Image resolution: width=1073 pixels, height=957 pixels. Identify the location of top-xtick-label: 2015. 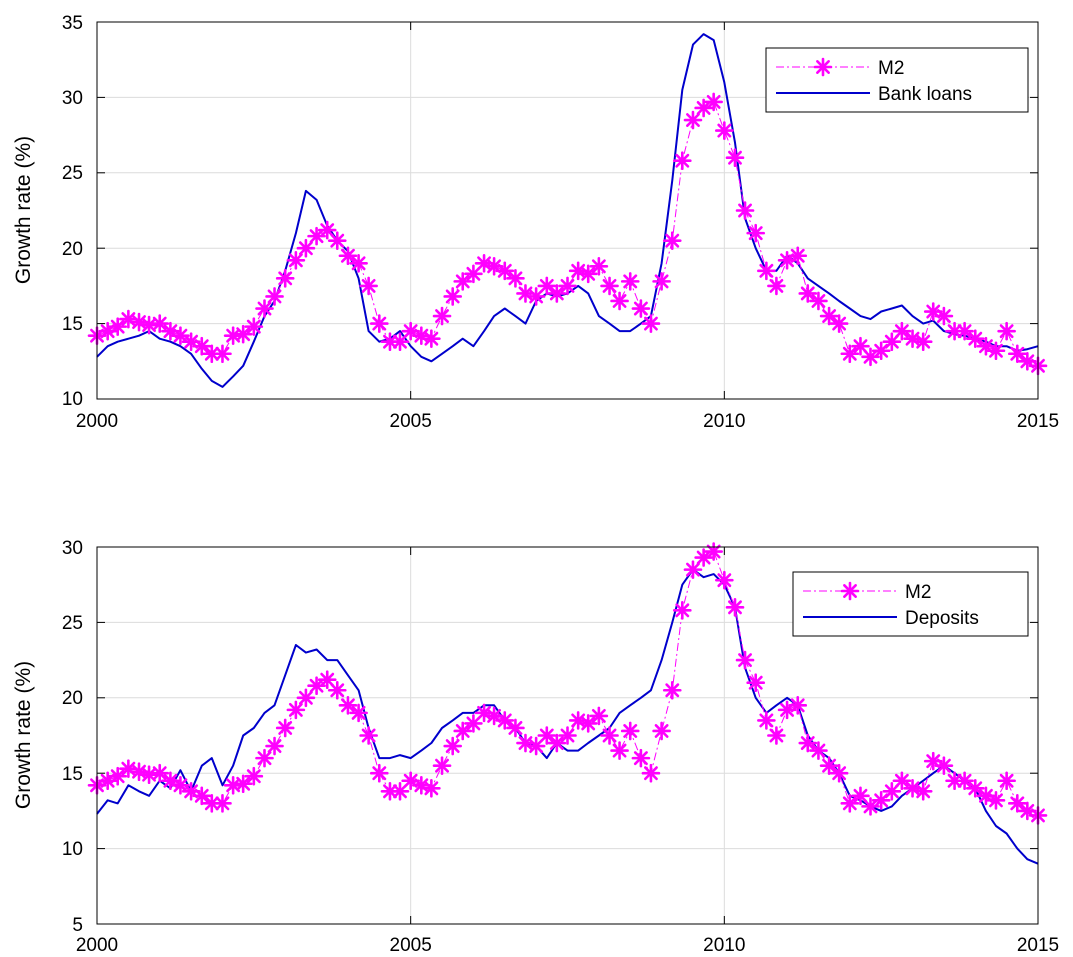
(1038, 421).